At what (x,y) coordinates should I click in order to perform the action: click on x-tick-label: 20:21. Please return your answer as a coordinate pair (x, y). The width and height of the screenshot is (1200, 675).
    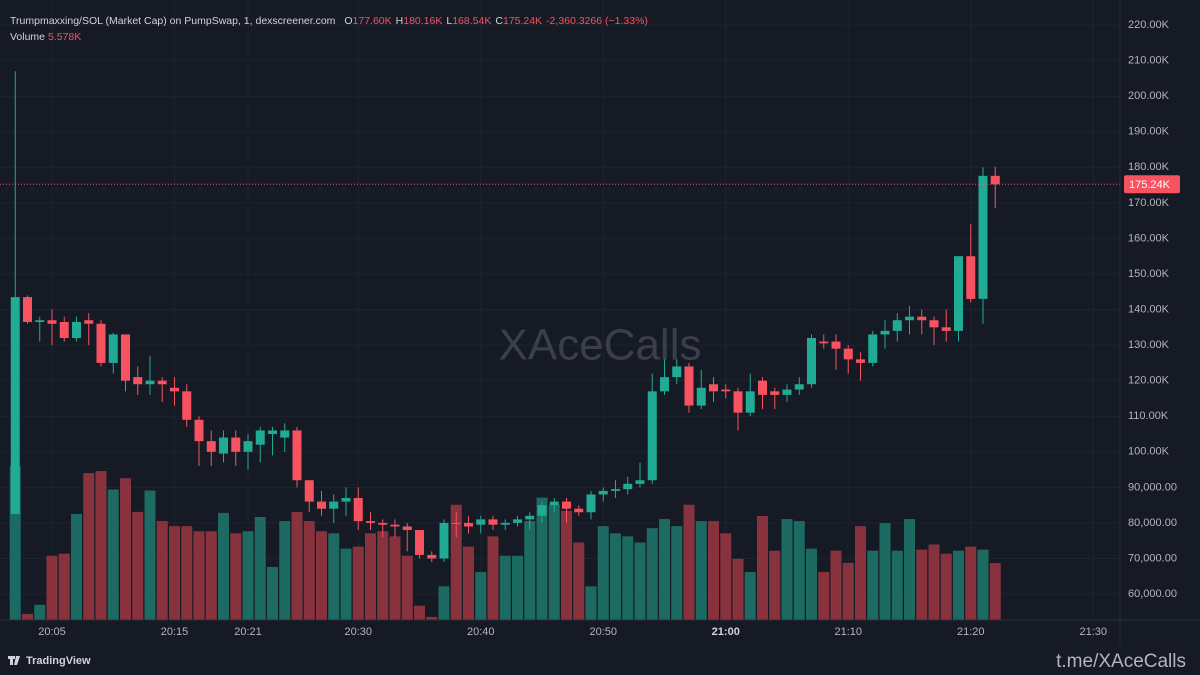
    Looking at the image, I should click on (248, 632).